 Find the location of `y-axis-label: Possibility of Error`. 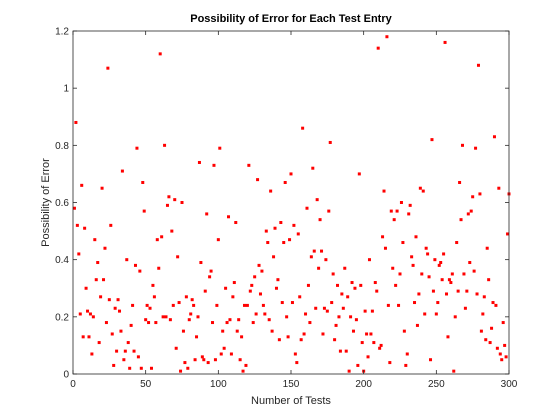

y-axis-label: Possibility of Error is located at coordinates (46, 202).